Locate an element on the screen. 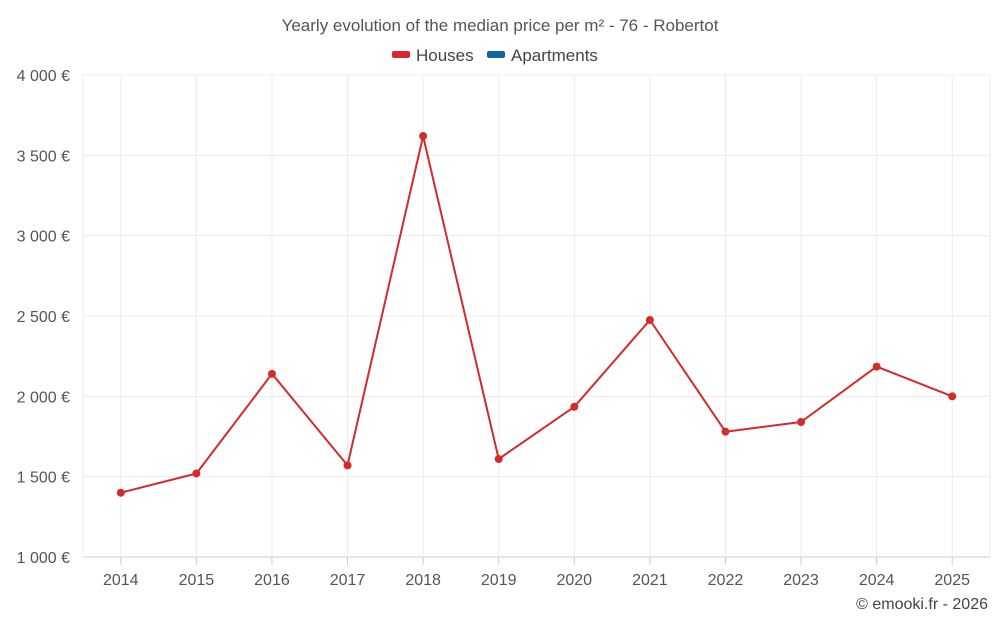 This screenshot has height=625, width=1000. data-point-houses-2014 is located at coordinates (120, 492).